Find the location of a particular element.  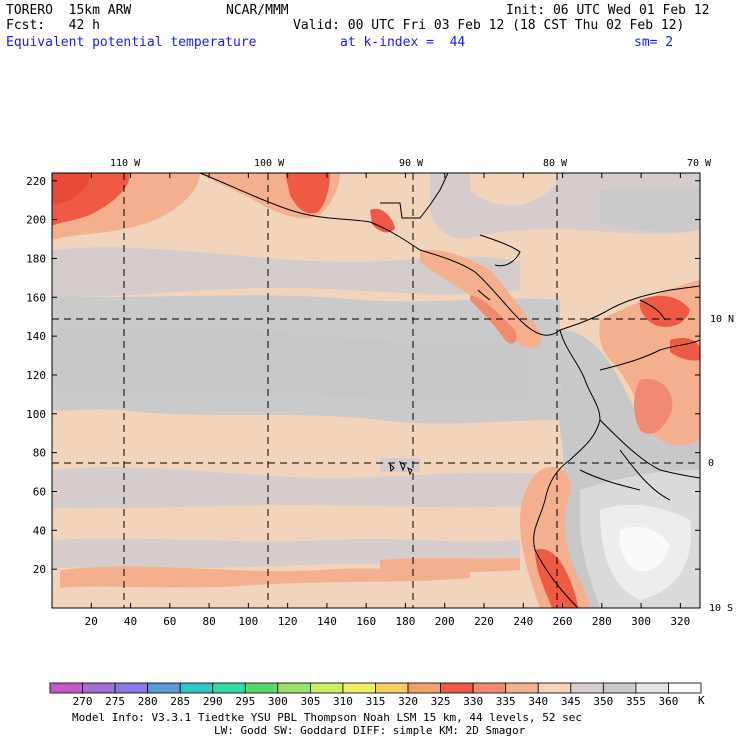

x-tick-label: 220 is located at coordinates (484, 621).